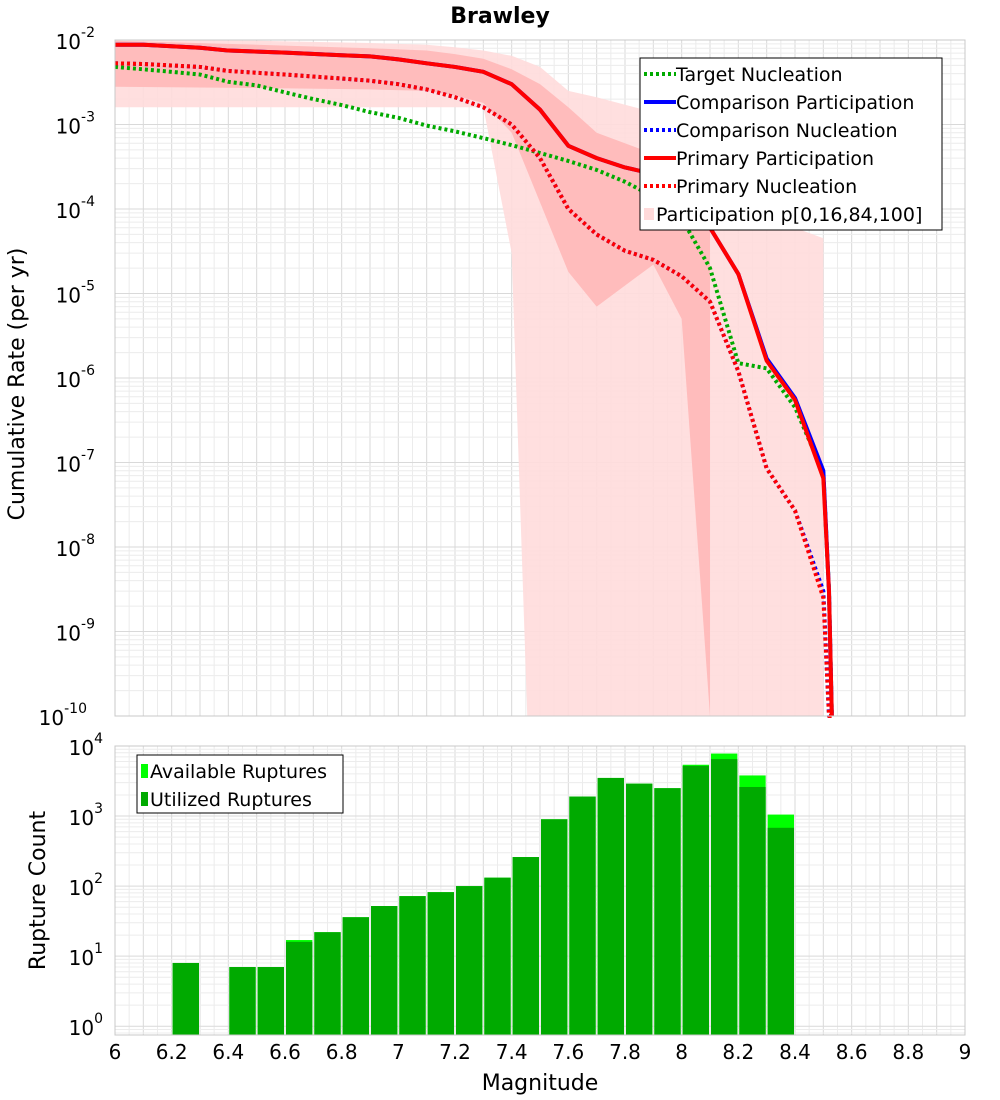 Image resolution: width=1000 pixels, height=1100 pixels. What do you see at coordinates (75, 39) in the screenshot?
I see `y-tick-label: 10⁻²` at bounding box center [75, 39].